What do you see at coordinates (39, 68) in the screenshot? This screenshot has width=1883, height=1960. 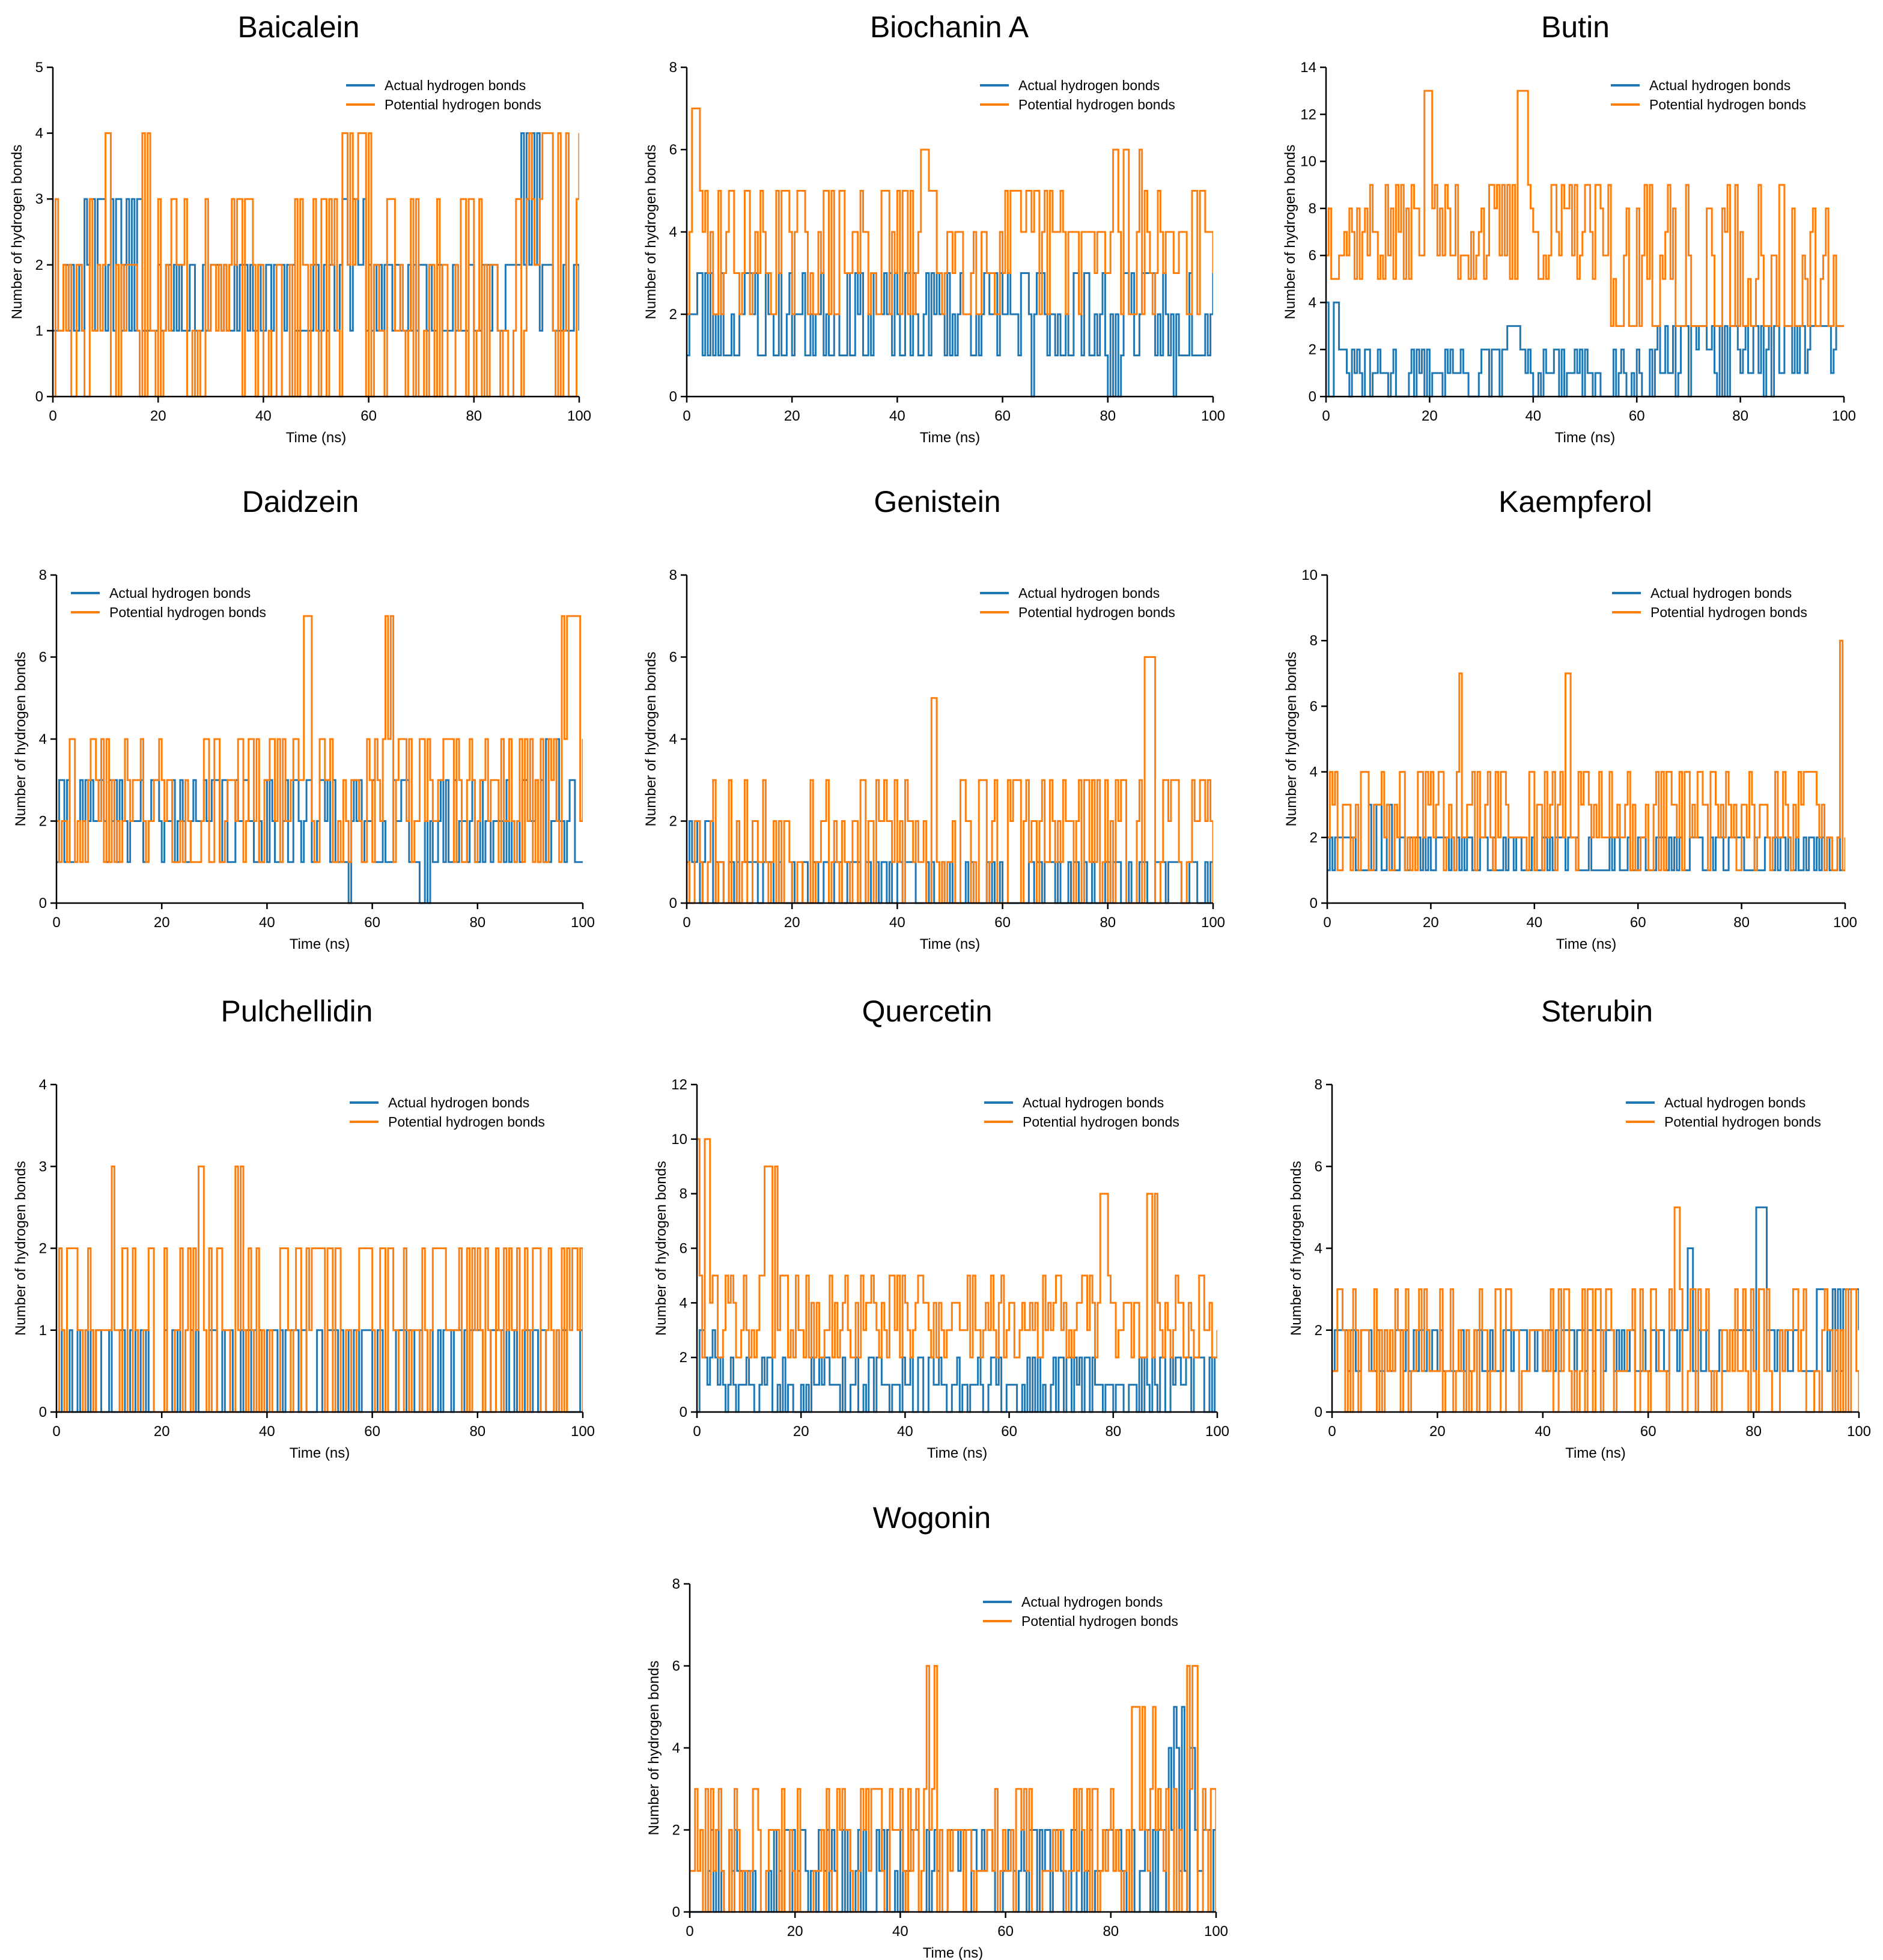 I see `y-tick-label: 5` at bounding box center [39, 68].